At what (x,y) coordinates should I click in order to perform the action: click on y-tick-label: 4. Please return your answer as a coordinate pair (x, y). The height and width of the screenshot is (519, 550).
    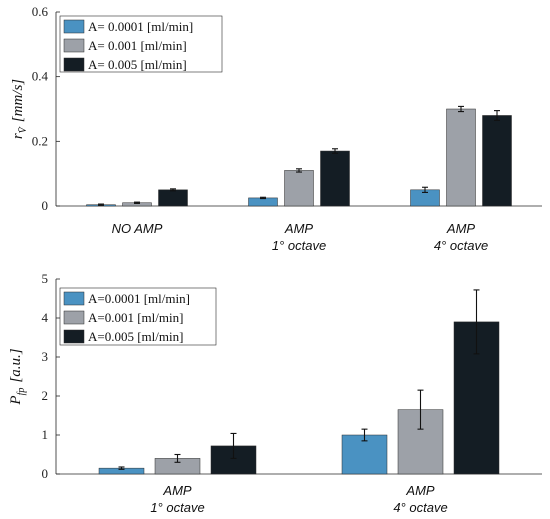
    Looking at the image, I should click on (45, 317).